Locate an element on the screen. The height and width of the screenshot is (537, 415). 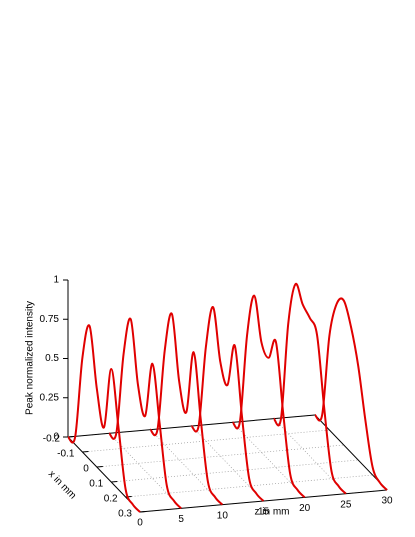
z-axis-label: z in mm is located at coordinates (272, 512).